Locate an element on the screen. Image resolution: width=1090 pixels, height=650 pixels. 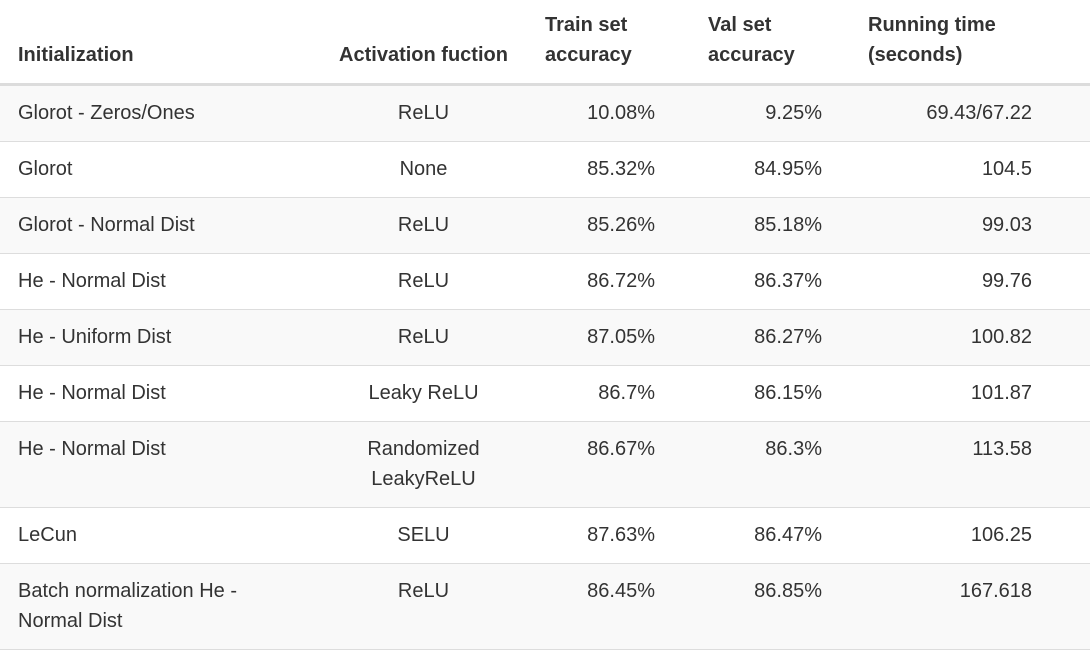
cell-val-accuracy: 85.18% is located at coordinates (780, 225).